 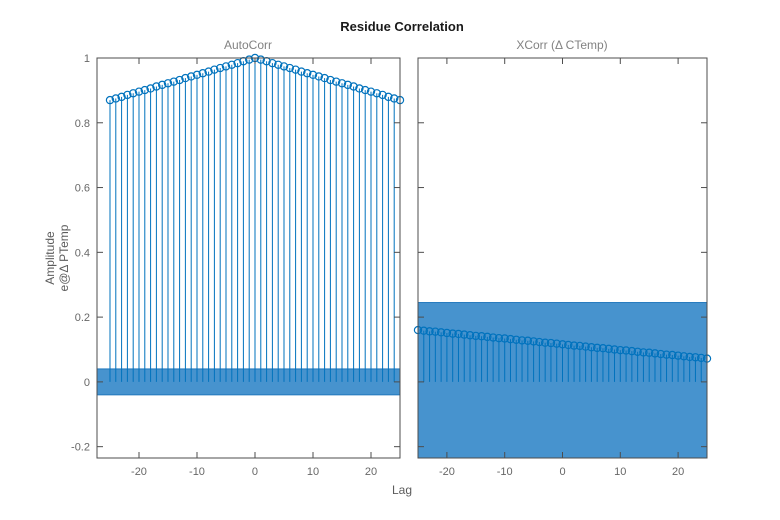 What do you see at coordinates (64, 258) in the screenshot?
I see `y-axis-label-line2: e@Δ PTemp` at bounding box center [64, 258].